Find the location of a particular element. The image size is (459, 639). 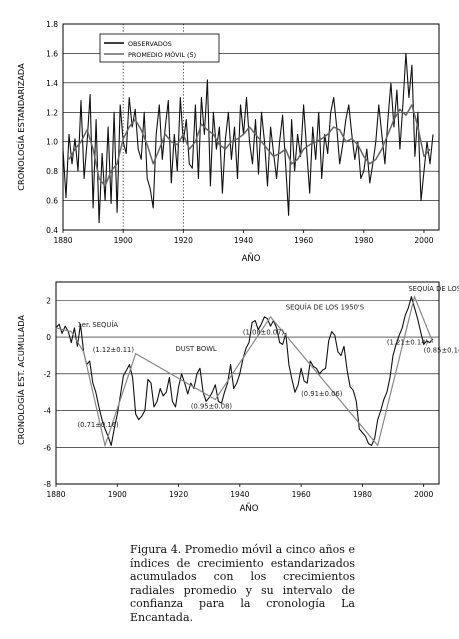

legend: OBSERVADOS PROMEDIO MÓVIL (5) is located at coordinates (159, 48).